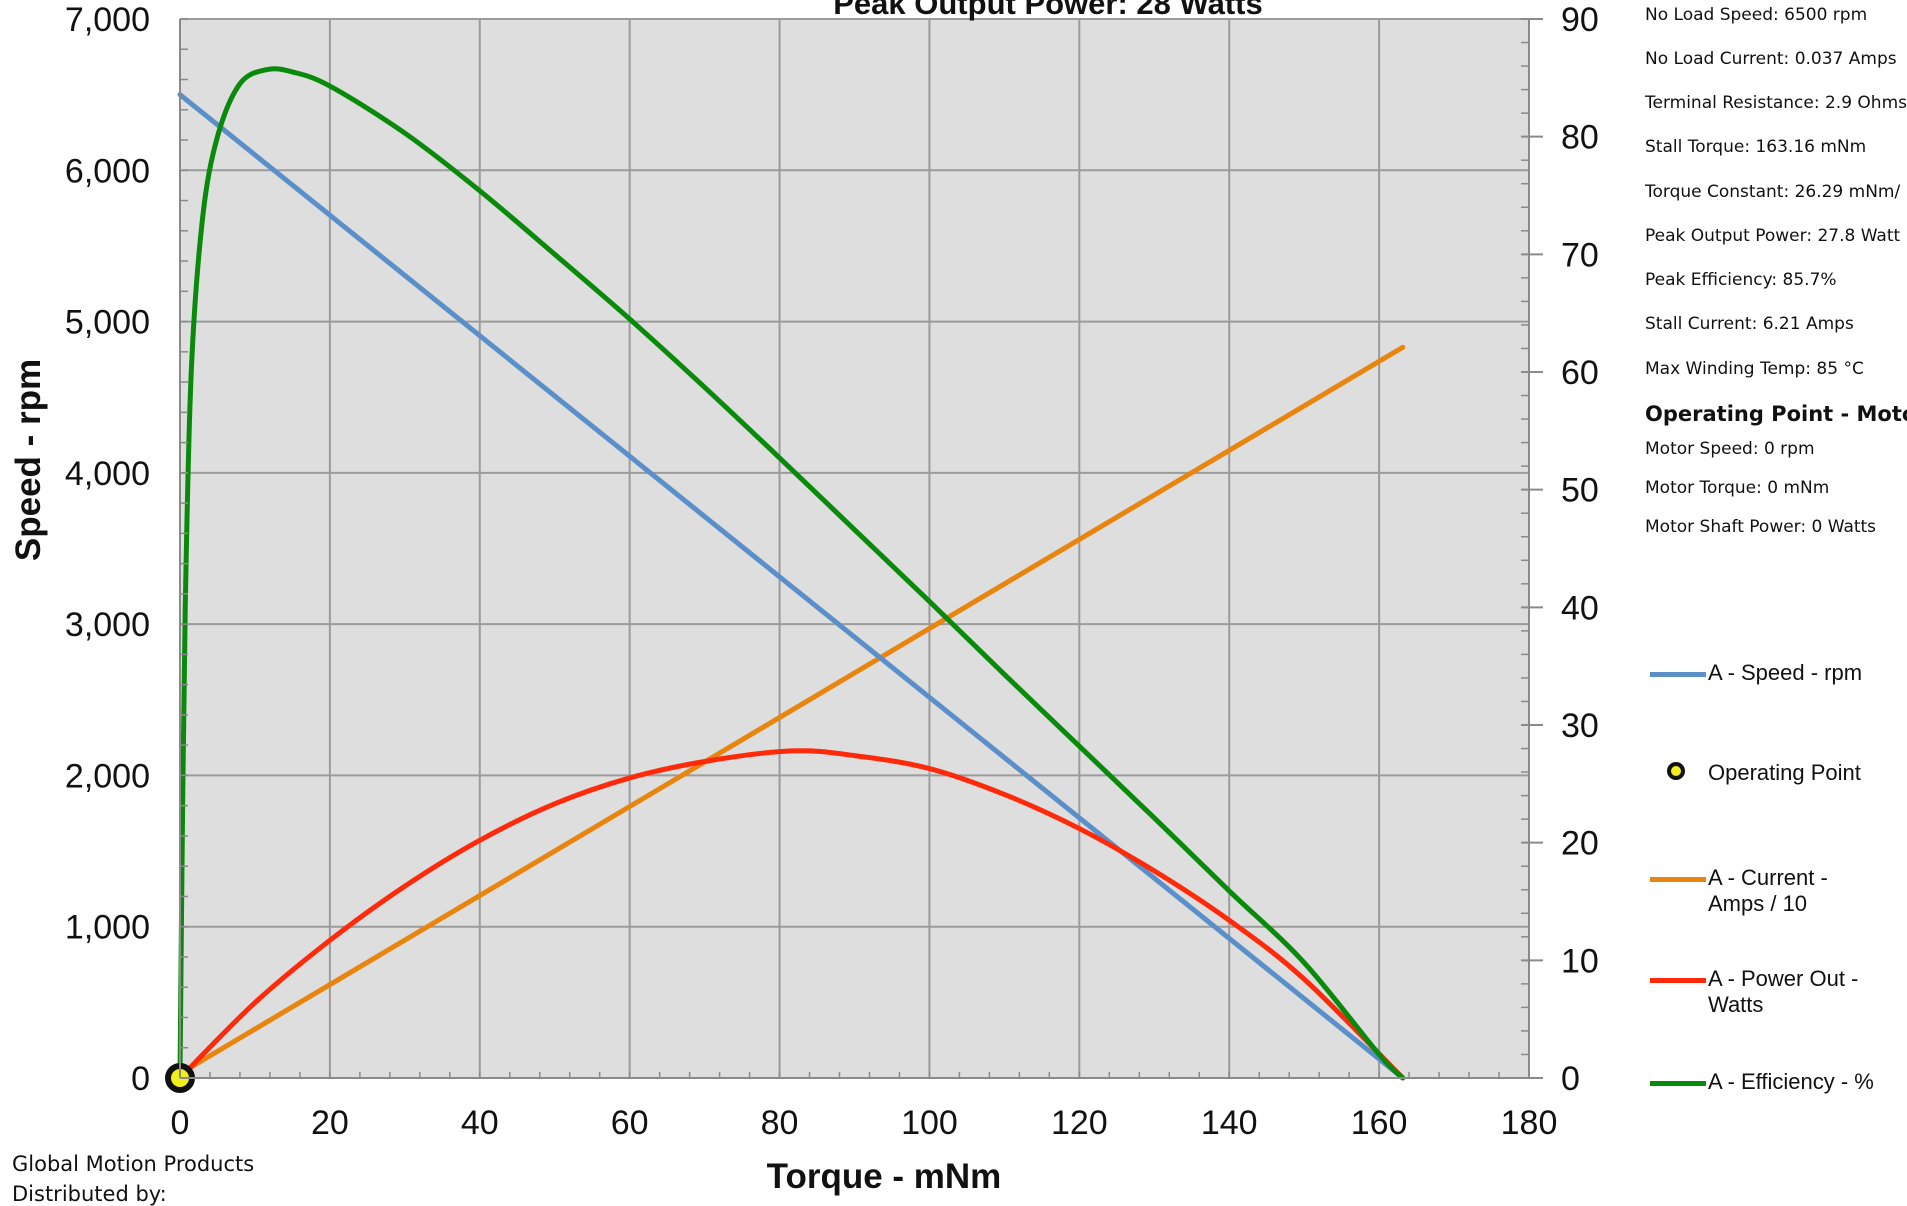 The image size is (1907, 1206). What do you see at coordinates (480, 1123) in the screenshot?
I see `x-tick-label: 40` at bounding box center [480, 1123].